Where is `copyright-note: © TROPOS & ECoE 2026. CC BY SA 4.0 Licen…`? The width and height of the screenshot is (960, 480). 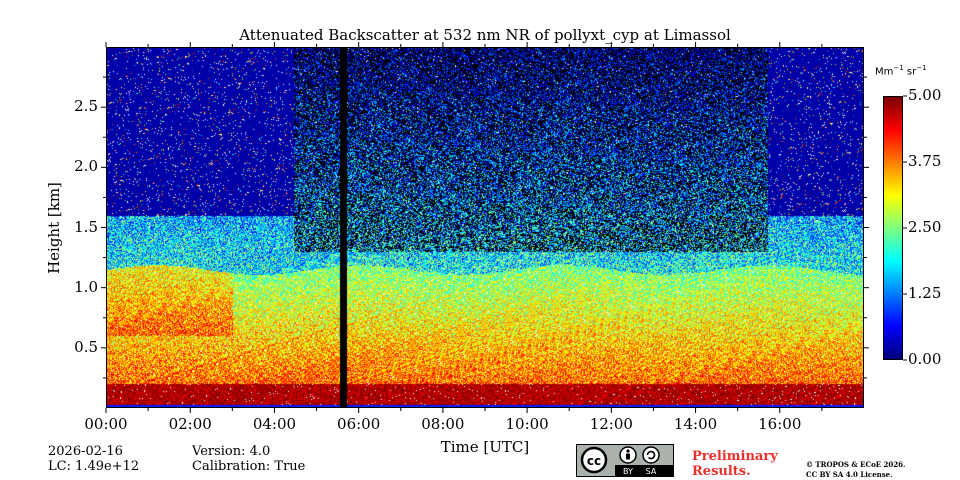 copyright-note: © TROPOS & ECoE 2026. CC BY SA 4.0 Licen… is located at coordinates (855, 470).